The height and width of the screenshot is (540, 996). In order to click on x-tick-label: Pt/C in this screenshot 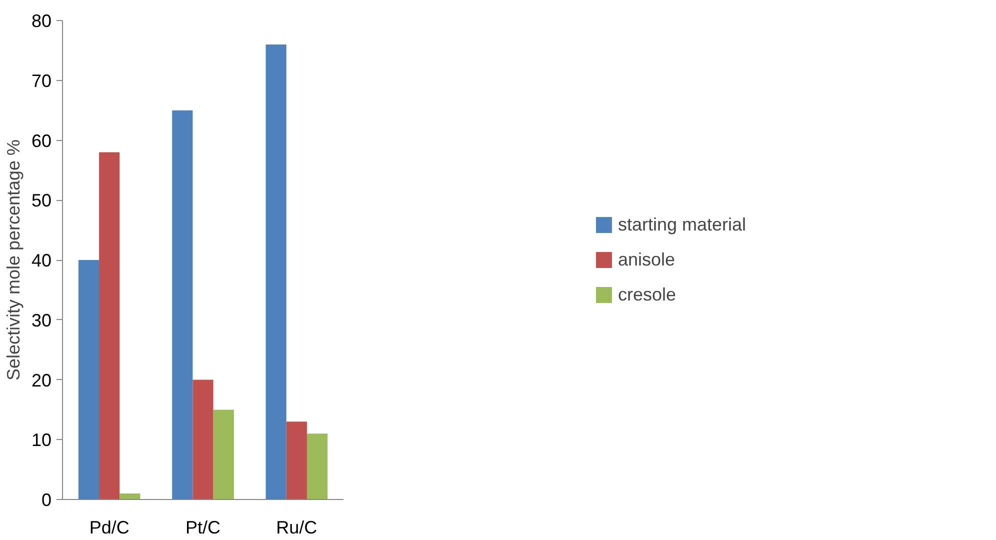, I will do `click(203, 528)`.